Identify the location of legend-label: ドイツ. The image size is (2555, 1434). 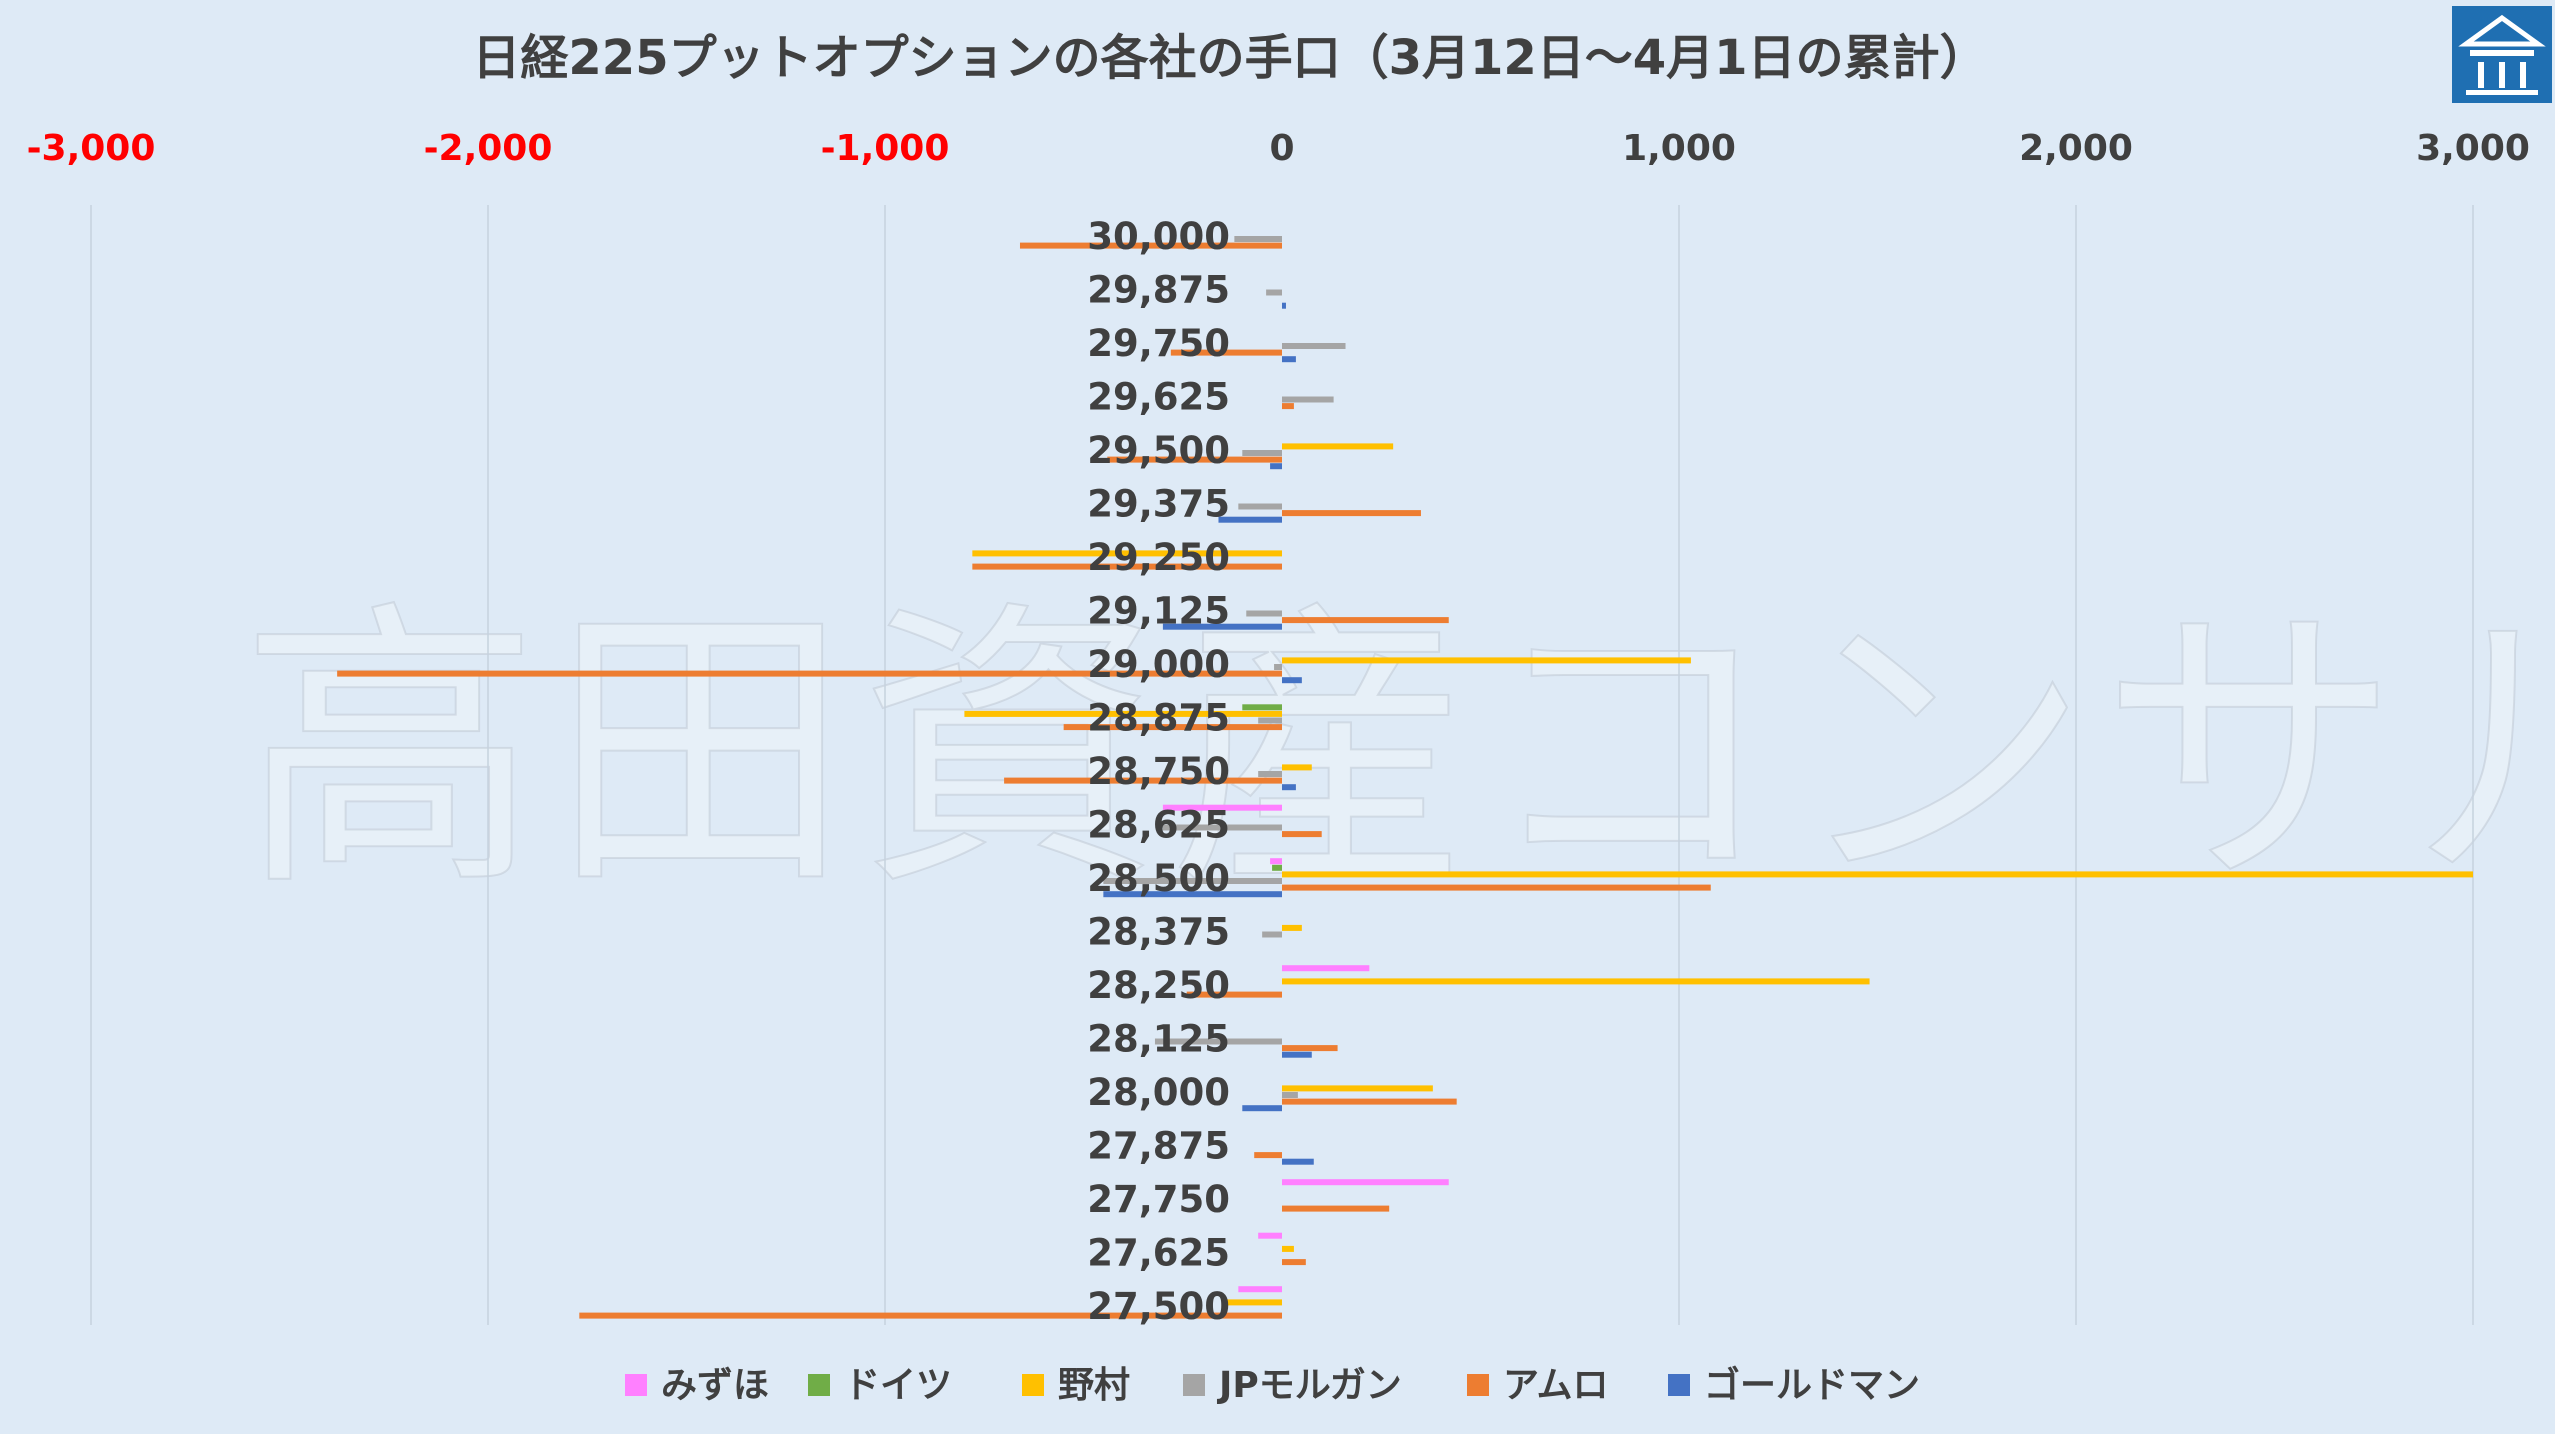
(898, 1385).